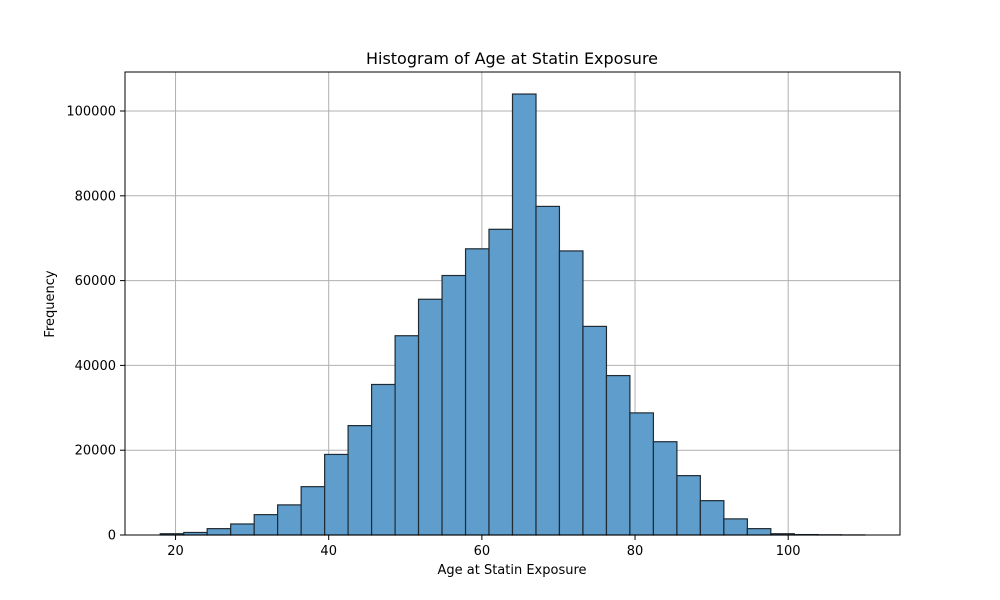 Image resolution: width=1000 pixels, height=600 pixels. I want to click on y-tick-label: 20000, so click(95, 451).